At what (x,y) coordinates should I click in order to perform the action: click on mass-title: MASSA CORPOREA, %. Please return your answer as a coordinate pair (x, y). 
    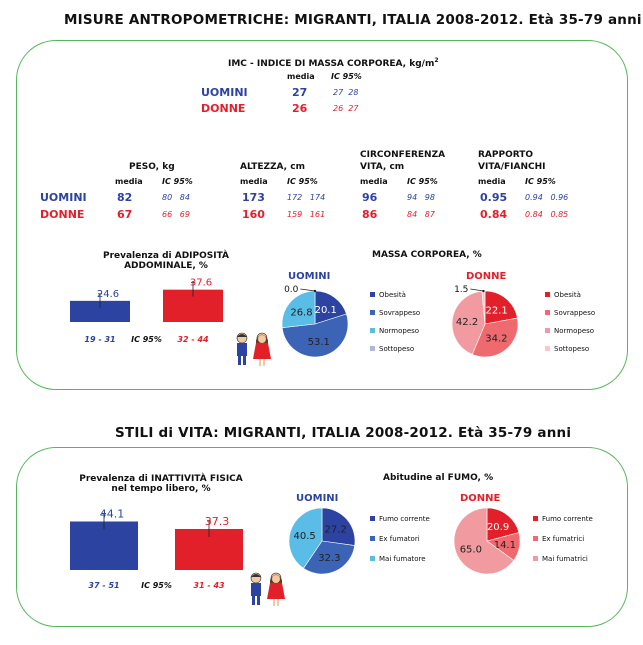
    Looking at the image, I should click on (427, 255).